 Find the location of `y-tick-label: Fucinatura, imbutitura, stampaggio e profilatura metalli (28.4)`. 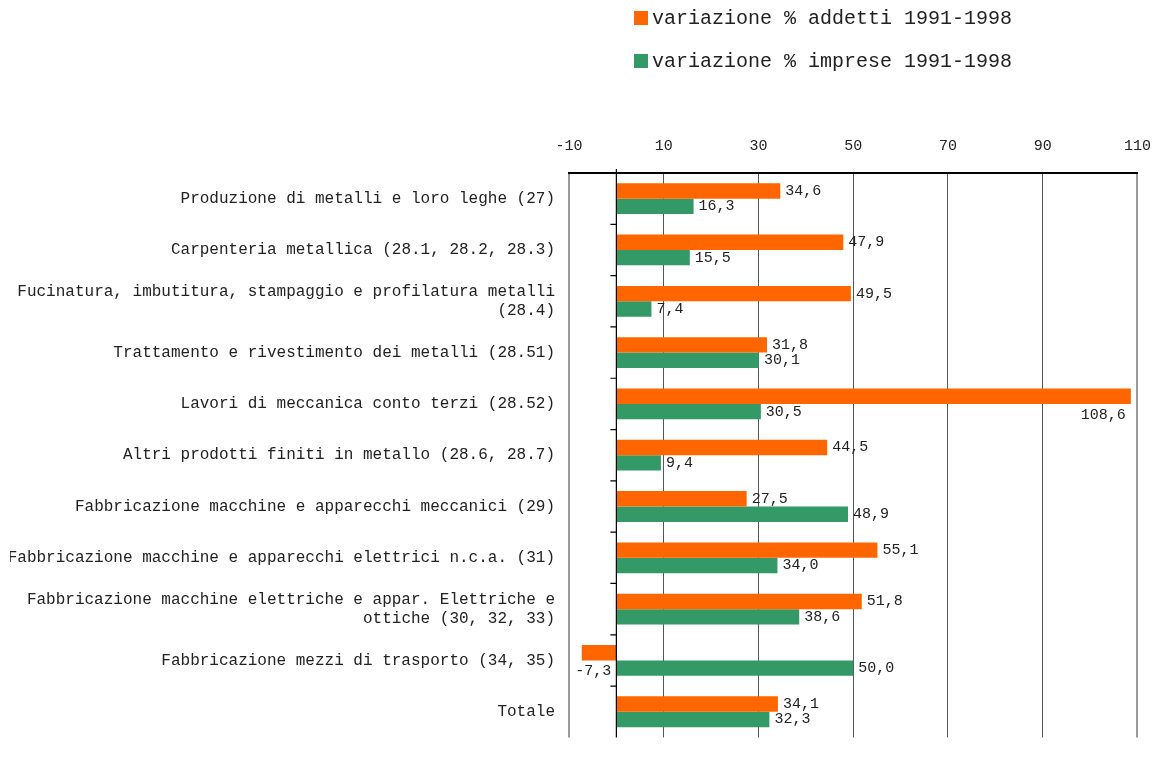

y-tick-label: Fucinatura, imbutitura, stampaggio e profilatura metalli (28.4) is located at coordinates (286, 301).